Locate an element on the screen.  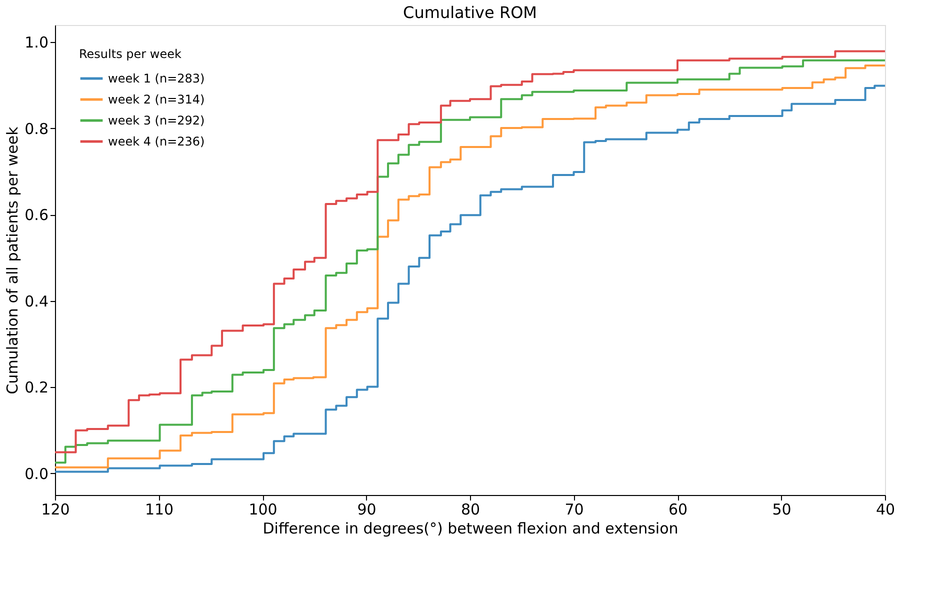
y-axis-title: Cumulation of all patients per week is located at coordinates (13, 260).